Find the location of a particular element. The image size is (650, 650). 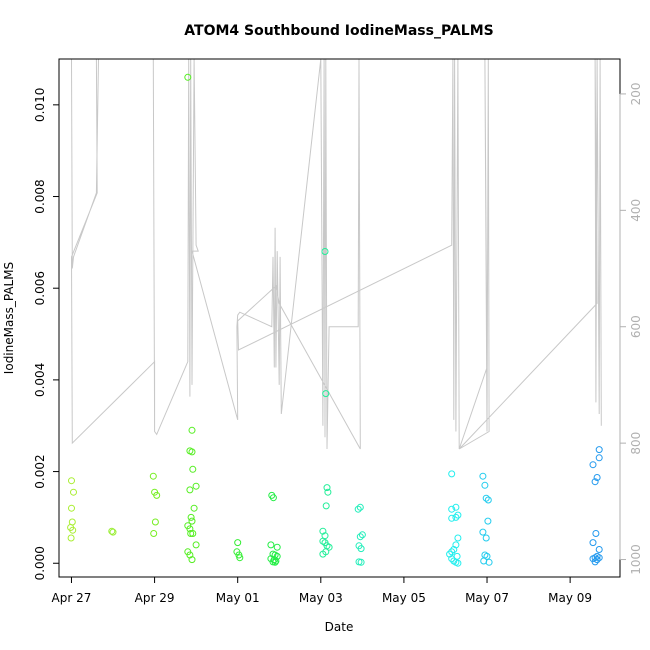

y-tick-label: 0.002 is located at coordinates (40, 471).